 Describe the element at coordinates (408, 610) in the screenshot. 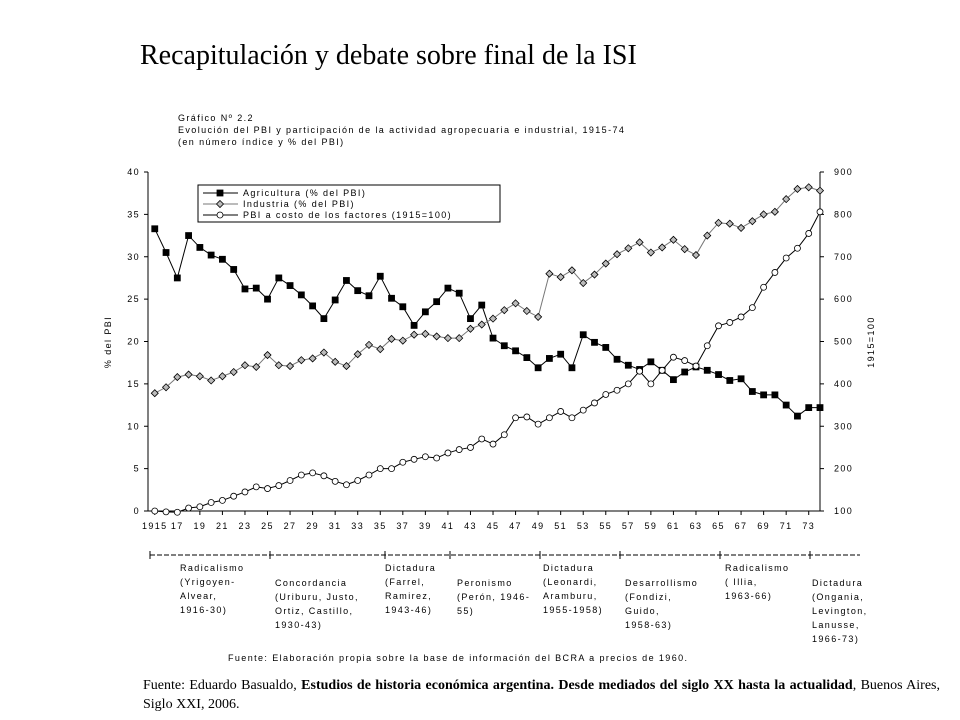

I see `period-label: 1943-46)` at that location.